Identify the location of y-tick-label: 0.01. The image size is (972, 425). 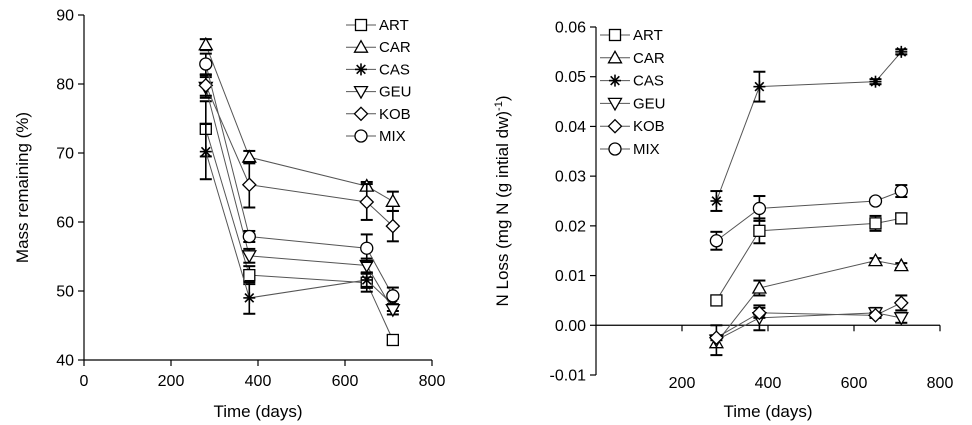
(570, 276).